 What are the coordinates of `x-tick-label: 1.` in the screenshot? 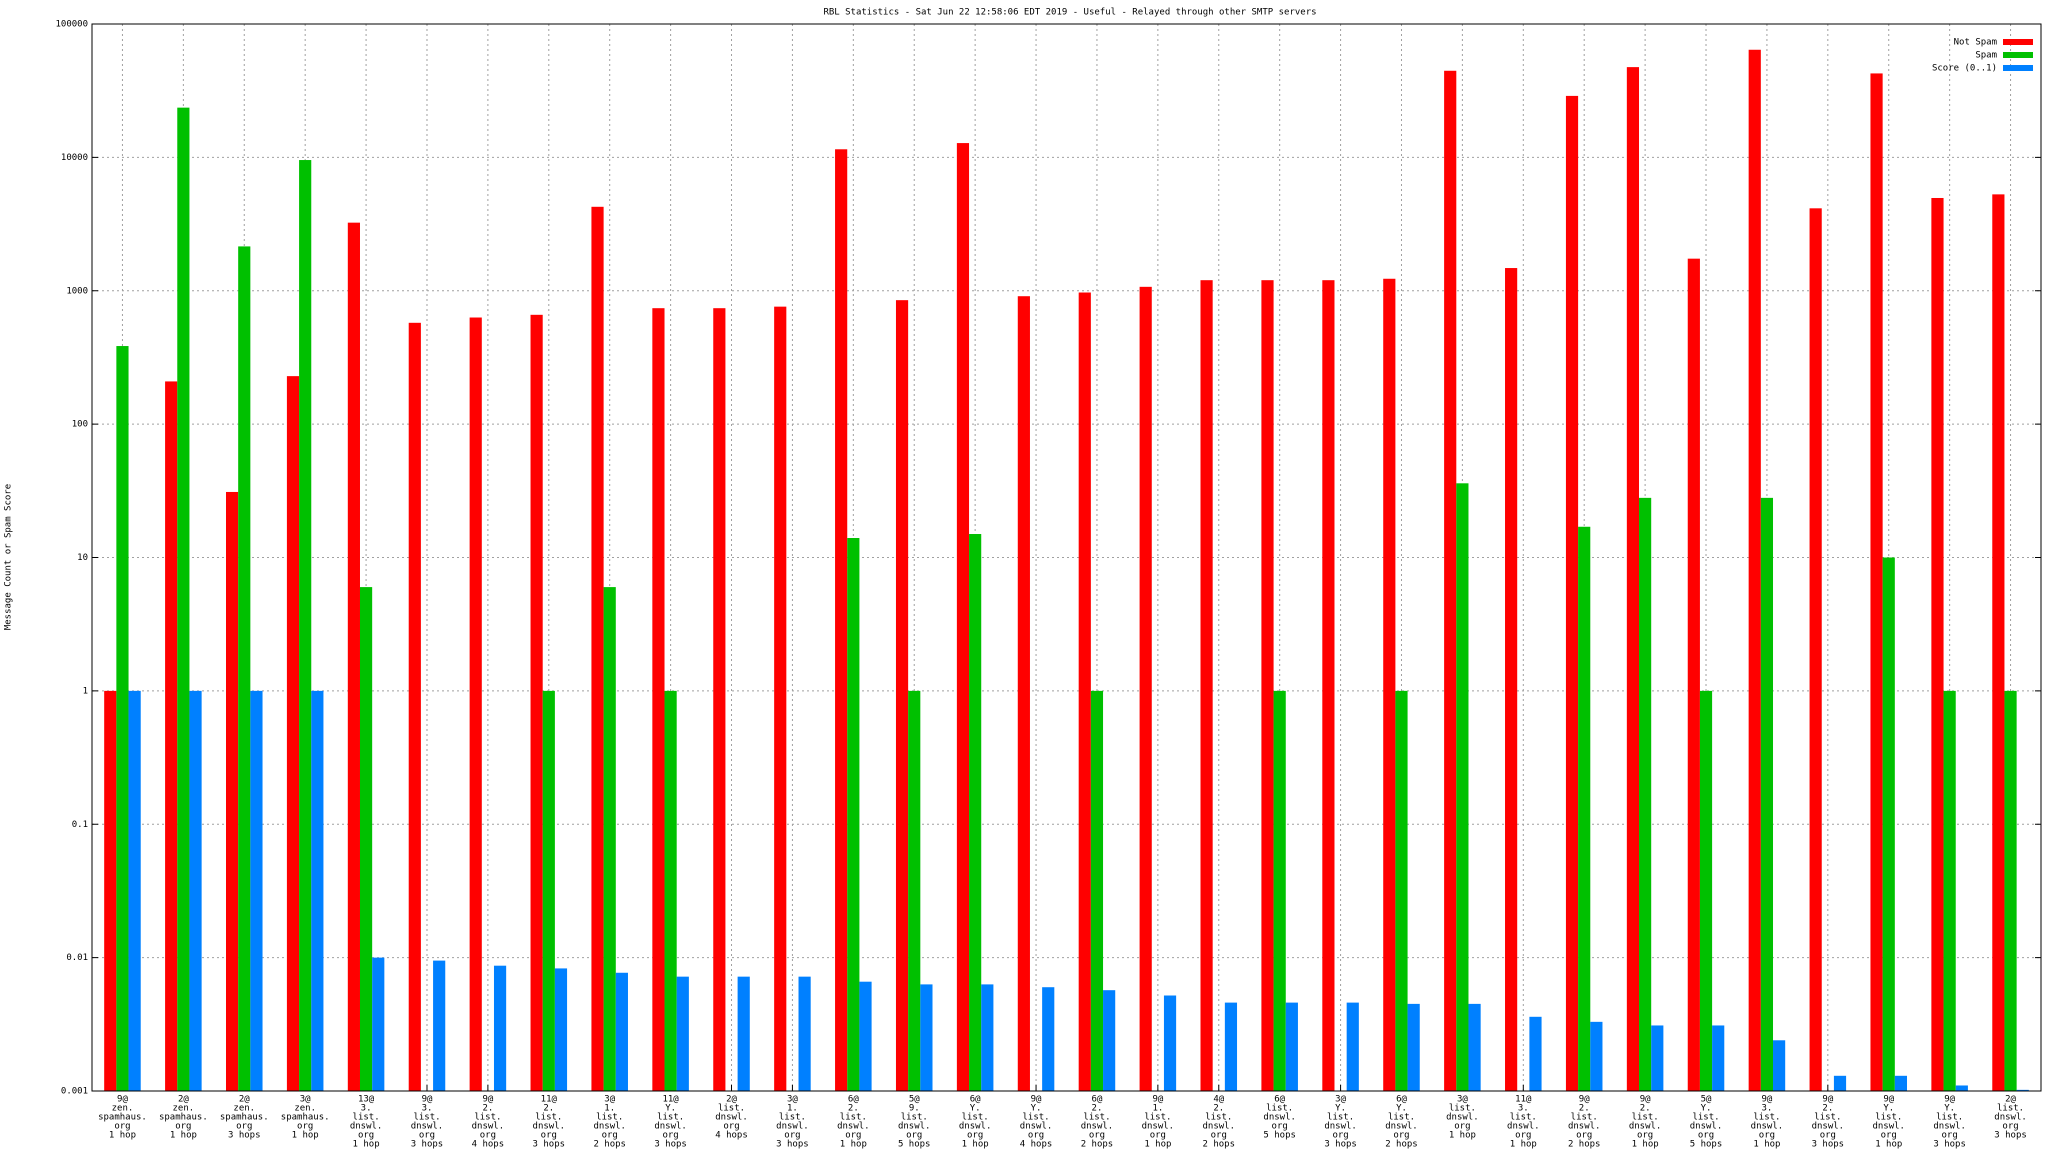 It's located at (609, 1109).